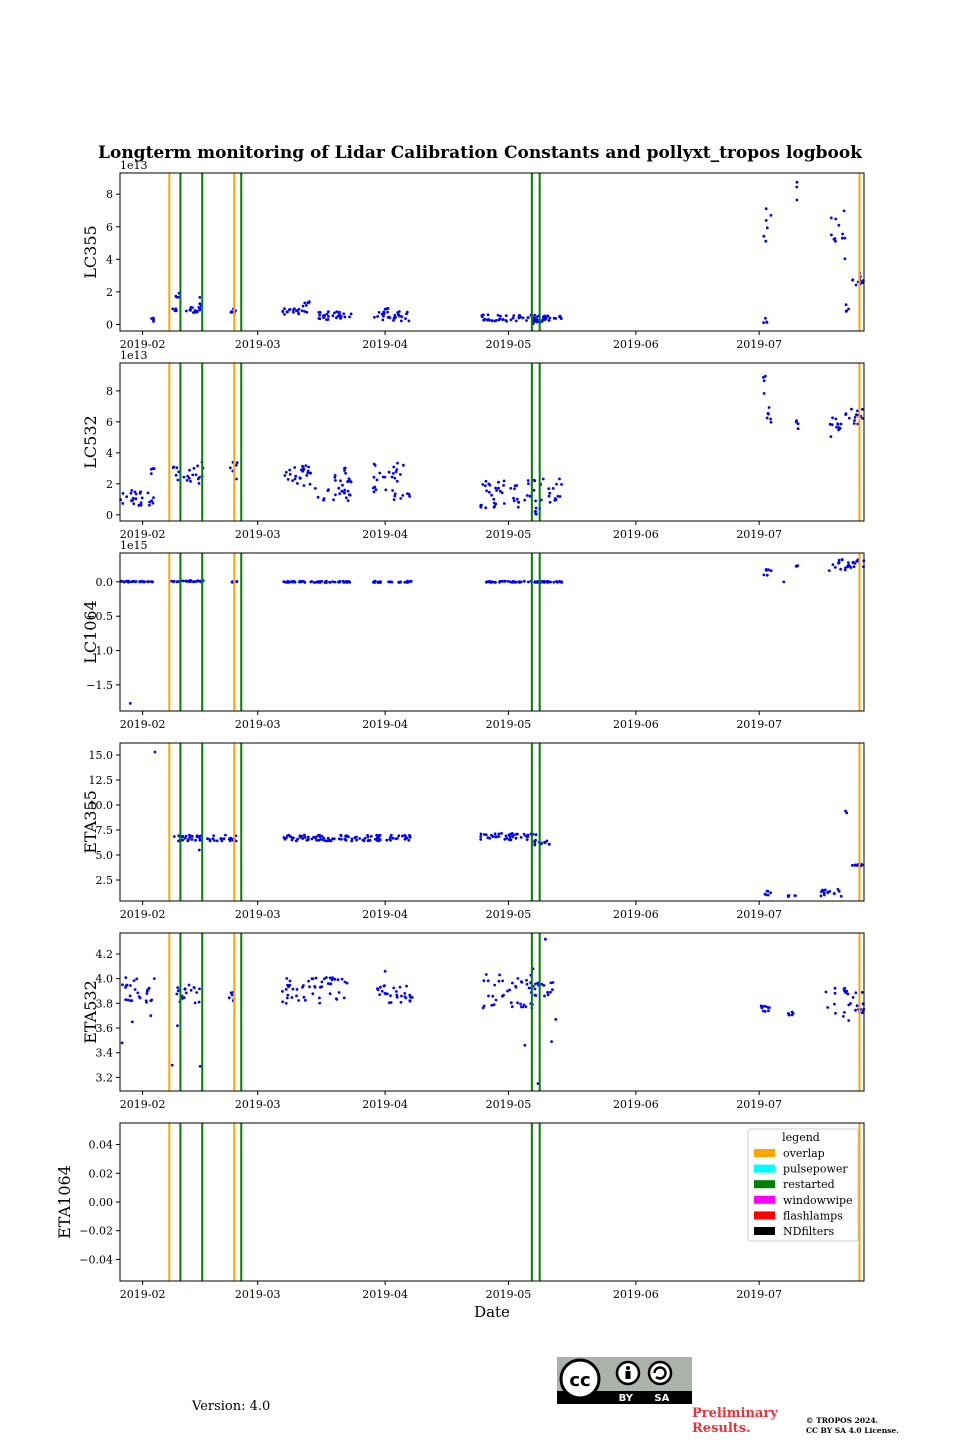  I want to click on x-tick-label: 2019-04, so click(385, 534).